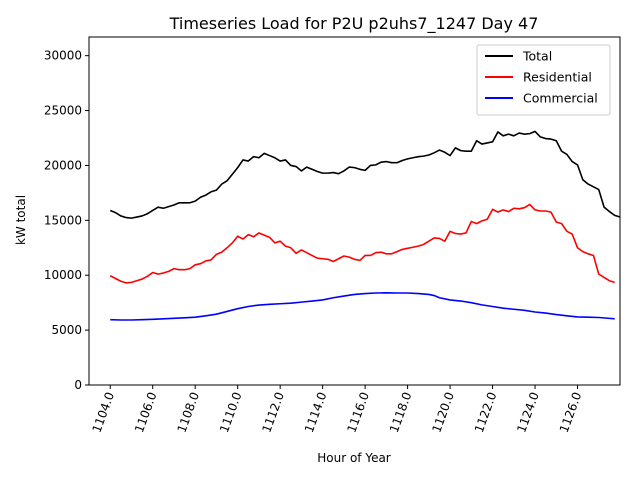  I want to click on y-tick-label: 25000, so click(63, 111).